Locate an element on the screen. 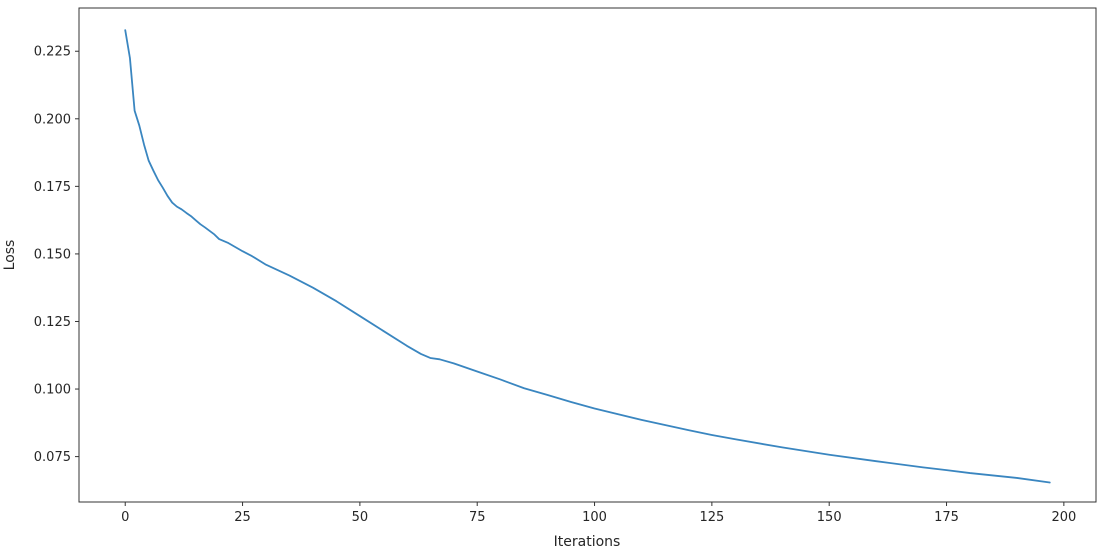  y-axis: 0.075 0.100 0.125 0.150 0.175 0.200 0.225 is located at coordinates (56, 255).